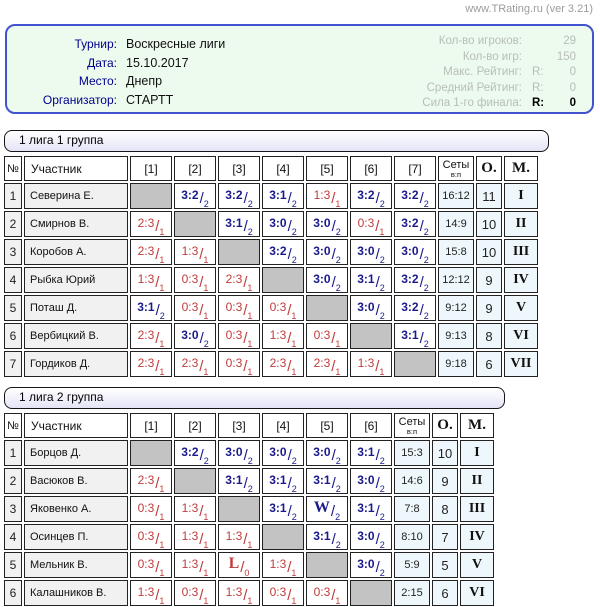 This screenshot has width=600, height=607. Describe the element at coordinates (76, 364) in the screenshot. I see `participant-name: Гордиков Д.` at that location.